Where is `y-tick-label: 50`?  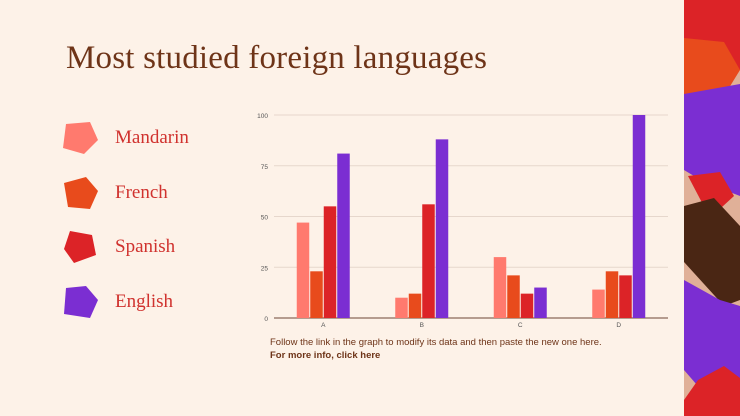 y-tick-label: 50 is located at coordinates (265, 218).